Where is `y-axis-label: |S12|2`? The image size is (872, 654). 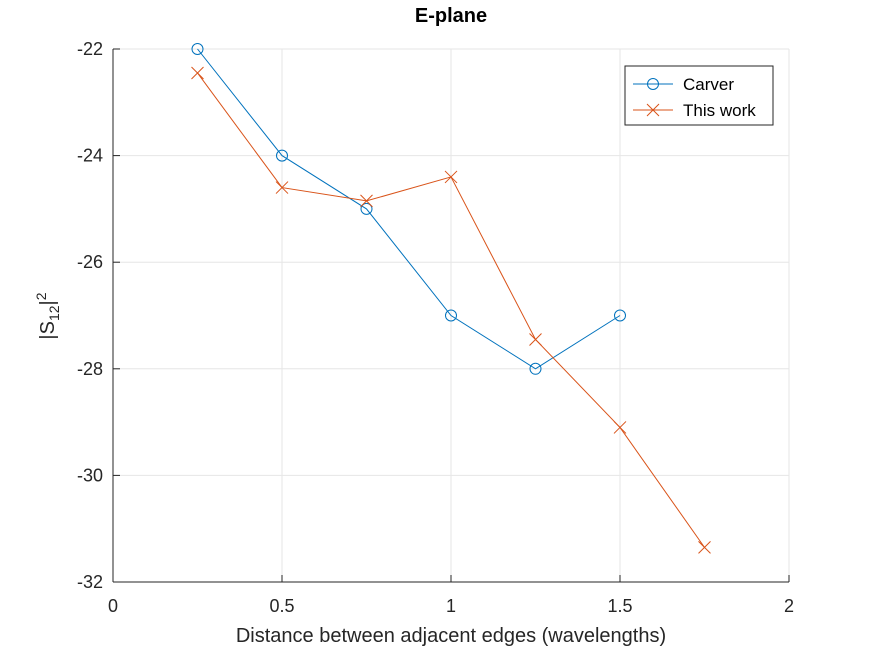 y-axis-label: |S12|2 is located at coordinates (47, 315).